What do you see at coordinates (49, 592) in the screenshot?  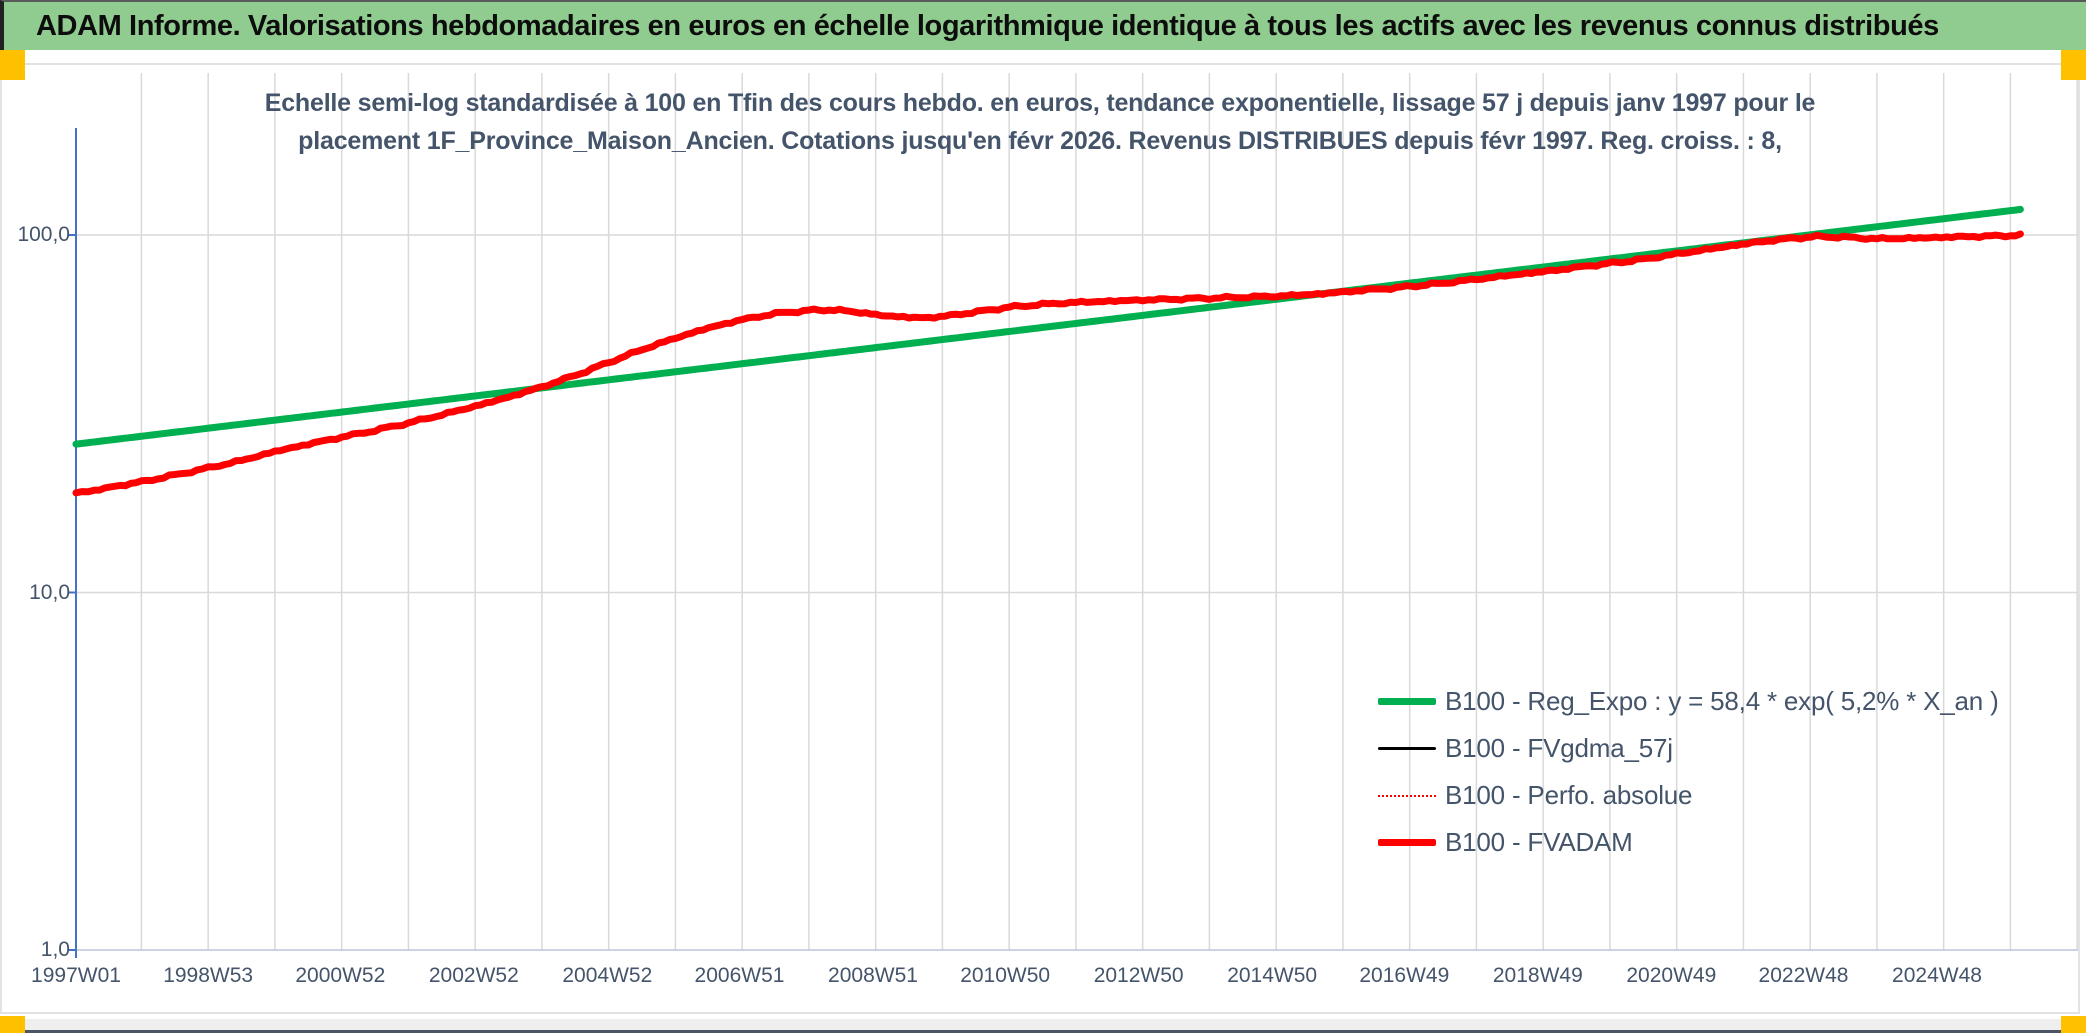 I see `y-tick-label: 10,0` at bounding box center [49, 592].